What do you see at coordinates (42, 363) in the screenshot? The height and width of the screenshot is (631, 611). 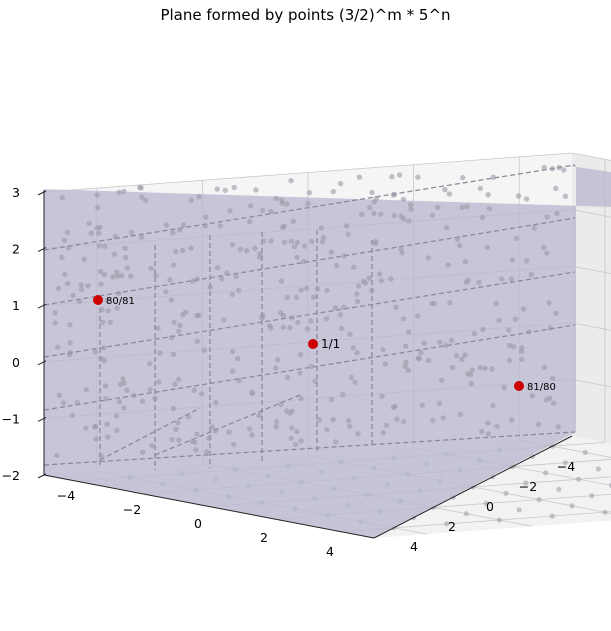 I see `z-tick` at bounding box center [42, 363].